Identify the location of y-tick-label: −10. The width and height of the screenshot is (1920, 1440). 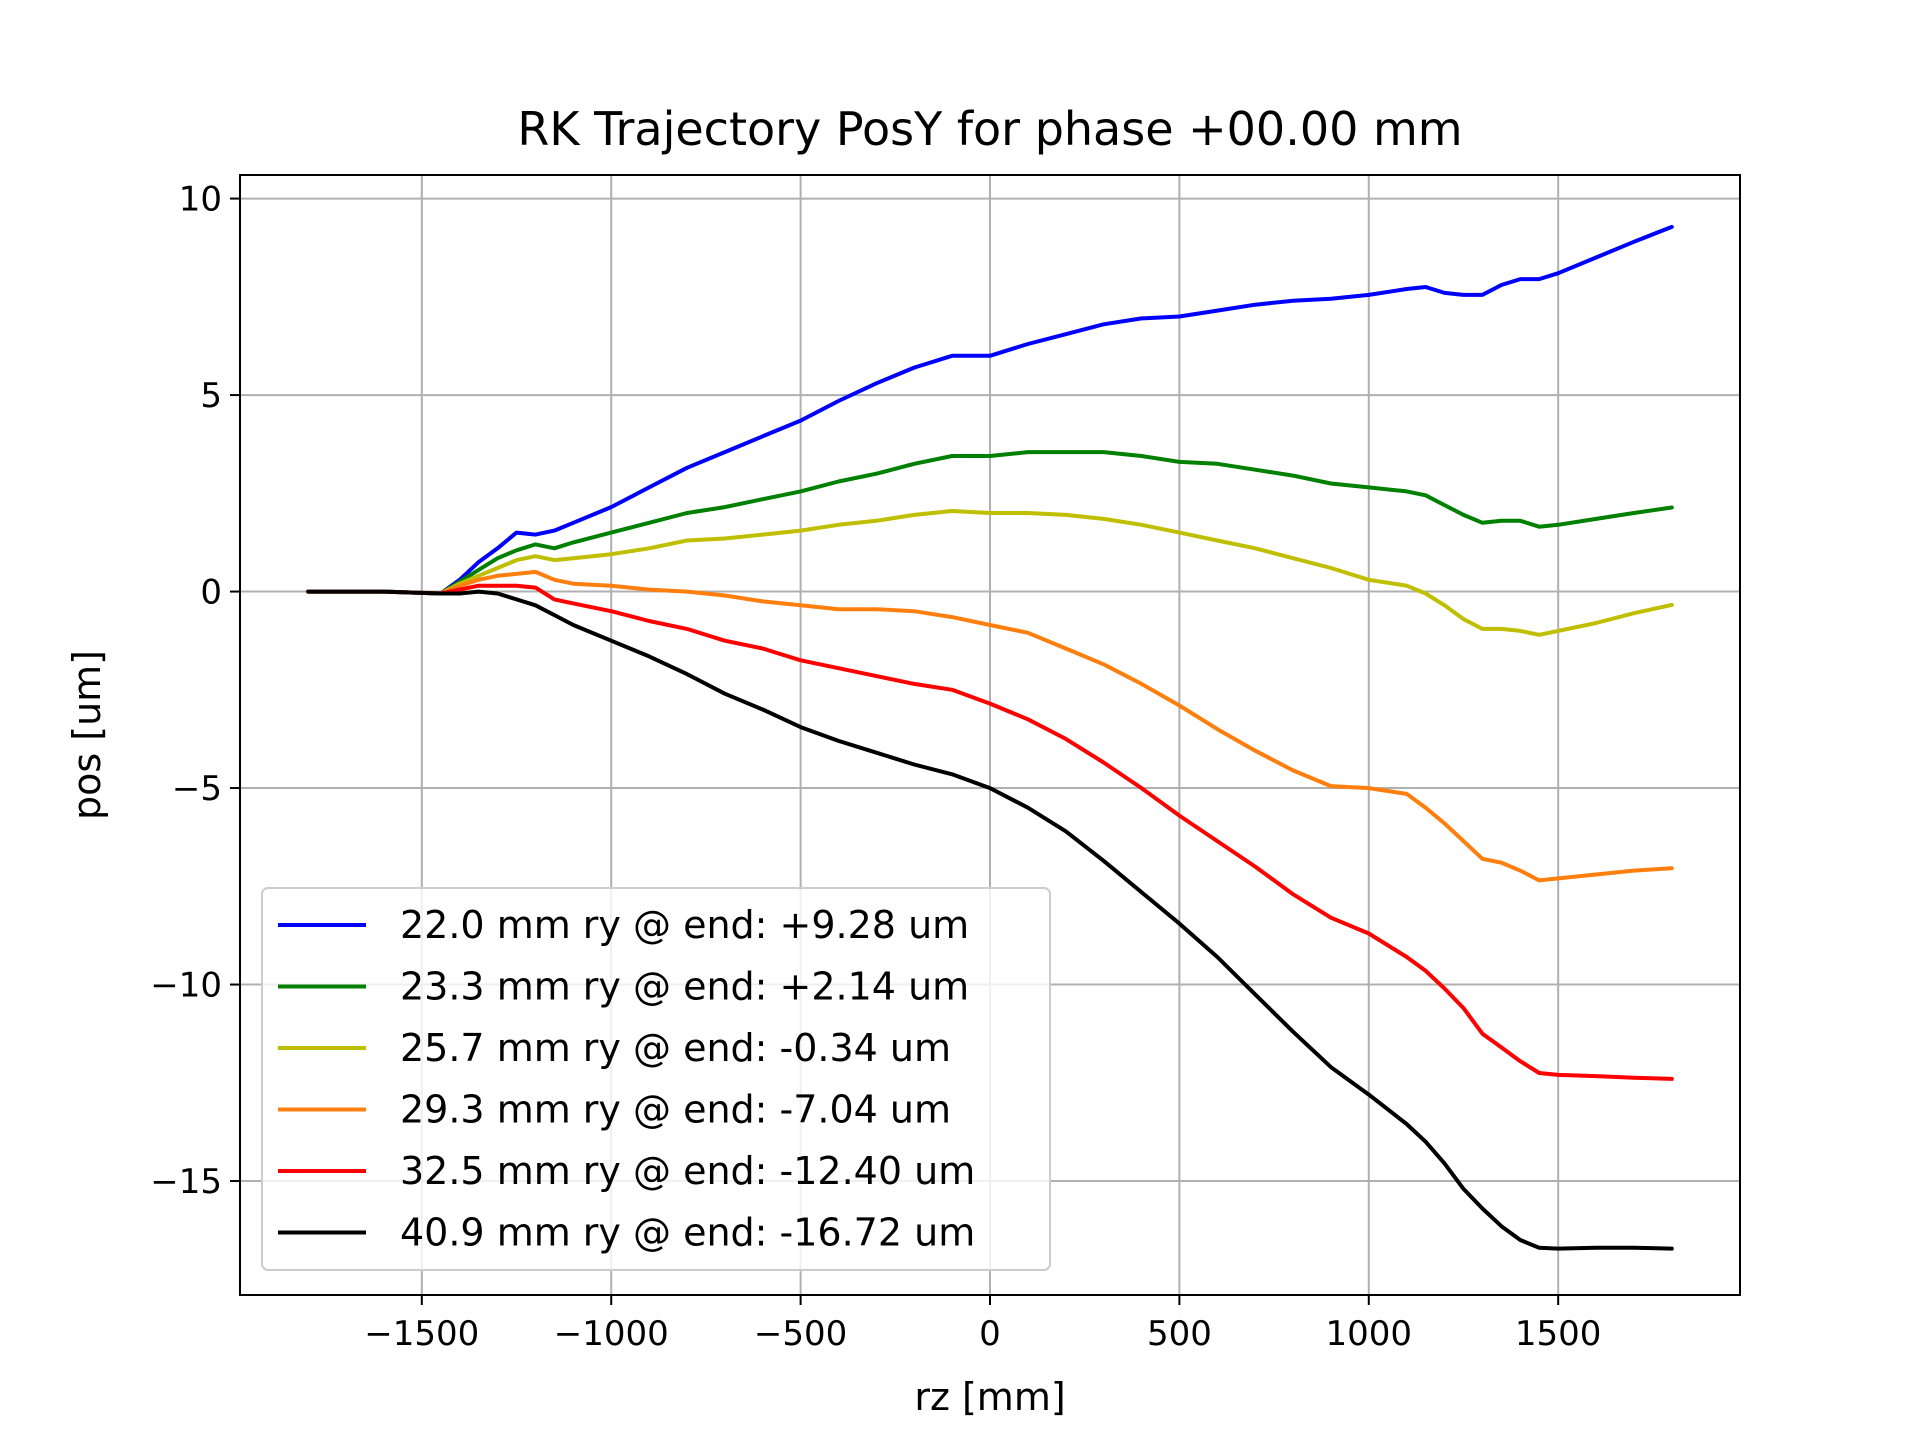
(186, 986).